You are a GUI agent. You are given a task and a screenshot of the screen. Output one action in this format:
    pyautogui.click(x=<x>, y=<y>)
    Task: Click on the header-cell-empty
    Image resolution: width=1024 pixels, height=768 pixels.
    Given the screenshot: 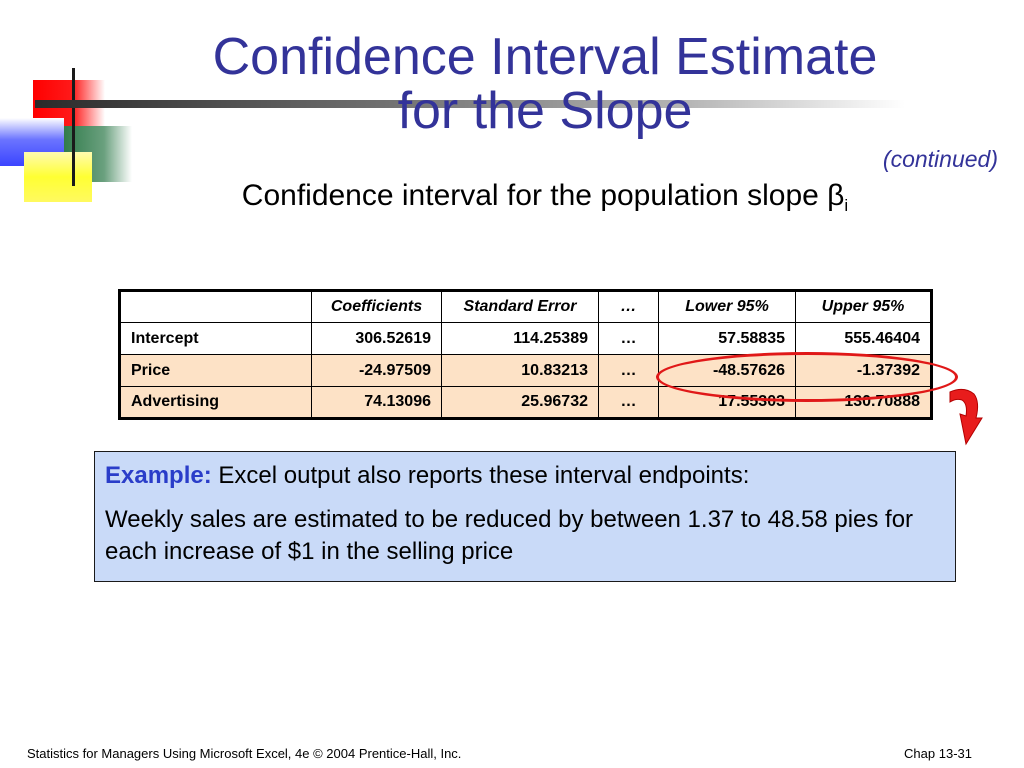 What is the action you would take?
    pyautogui.click(x=215, y=306)
    